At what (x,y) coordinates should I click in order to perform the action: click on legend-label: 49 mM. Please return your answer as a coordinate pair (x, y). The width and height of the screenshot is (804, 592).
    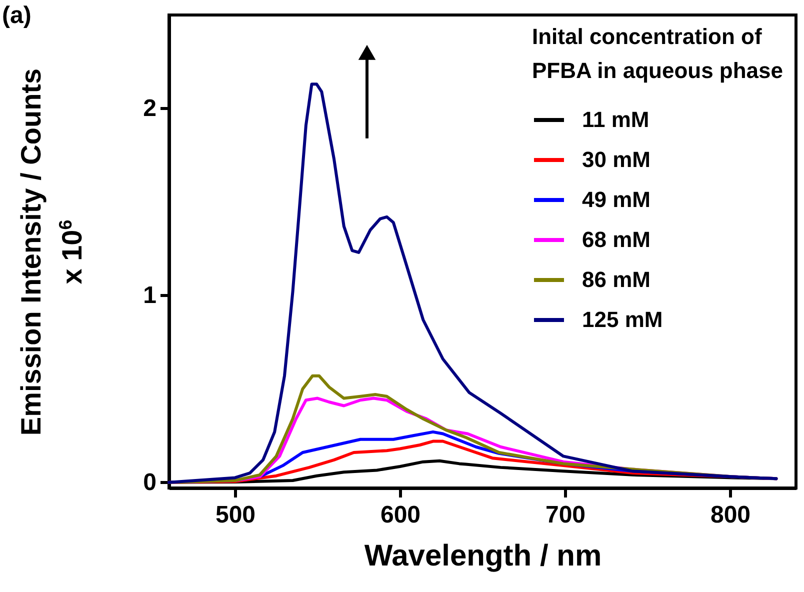
    Looking at the image, I should click on (616, 199).